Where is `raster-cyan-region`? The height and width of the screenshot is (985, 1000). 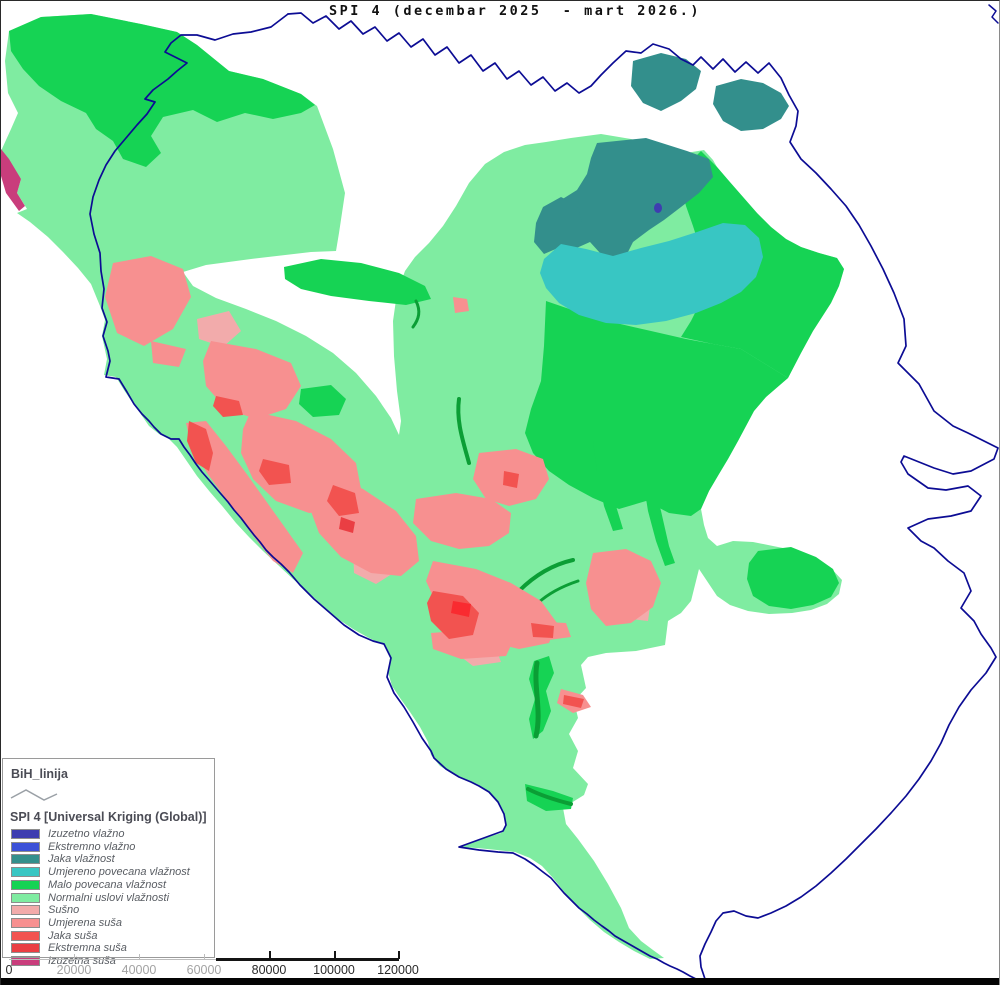
raster-cyan-region is located at coordinates (651, 274).